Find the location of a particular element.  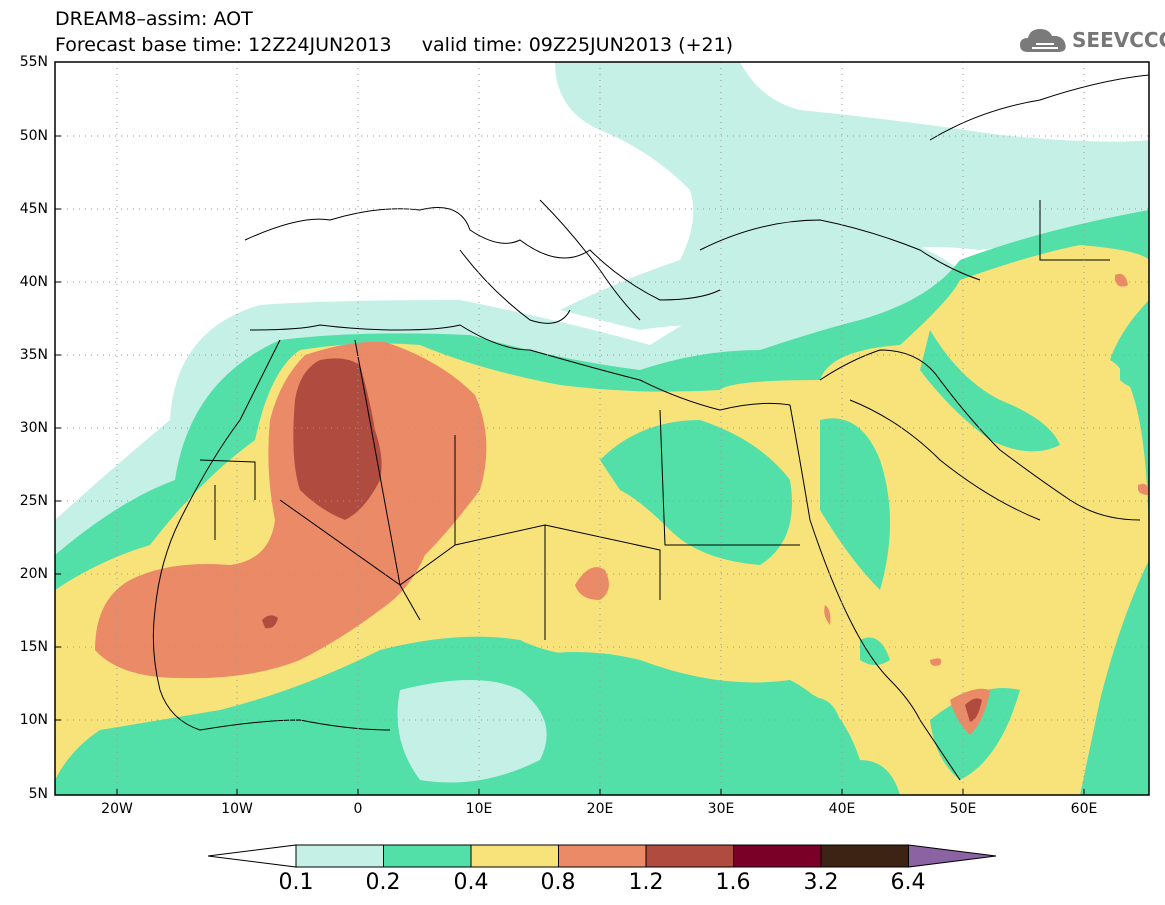

lon-label: 0 is located at coordinates (358, 809).